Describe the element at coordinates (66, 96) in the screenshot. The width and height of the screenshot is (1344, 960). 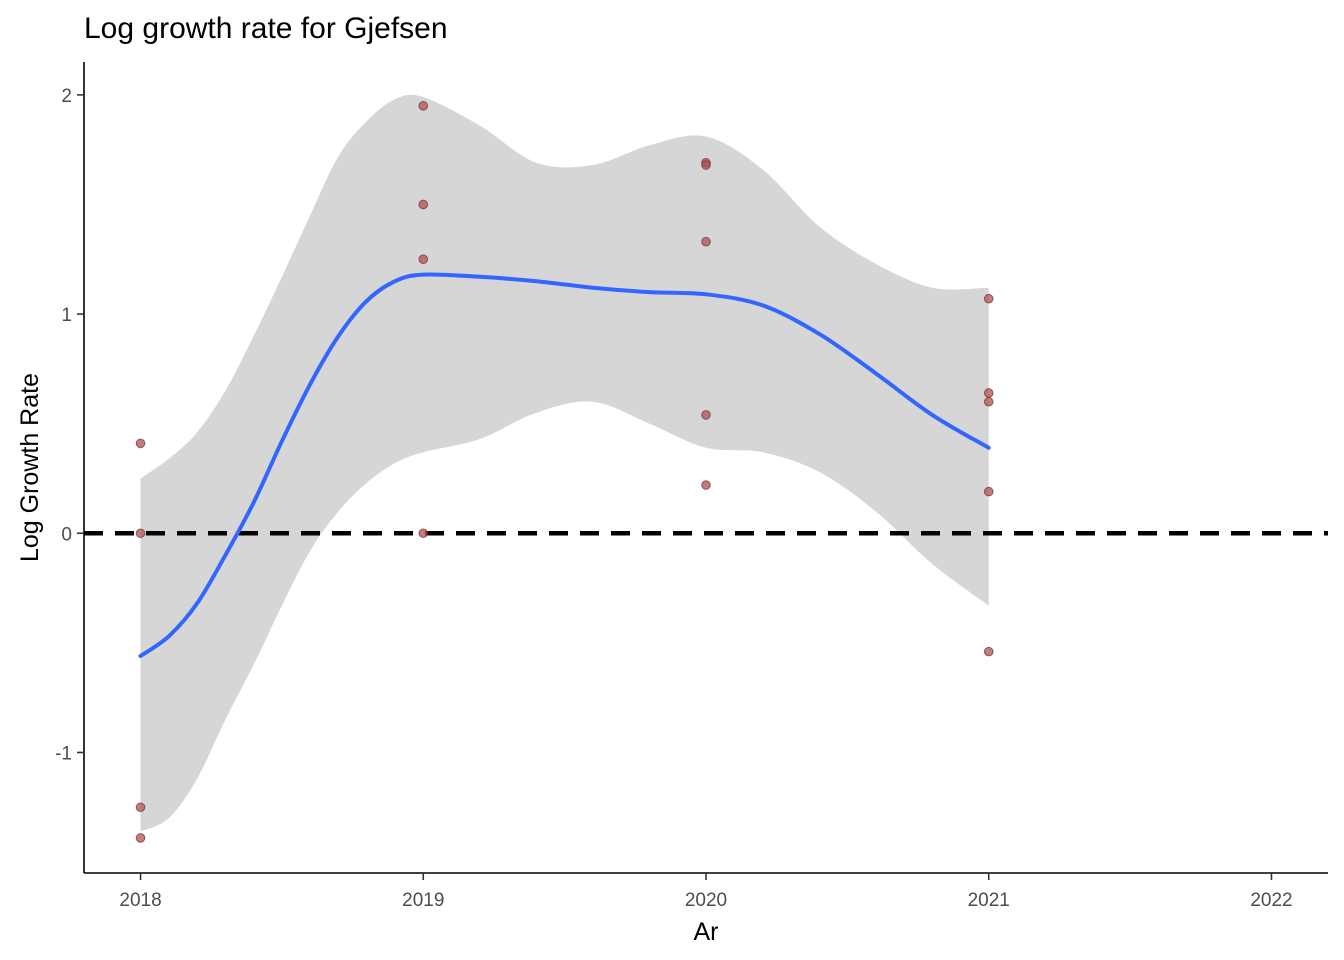
I see `y-tick-label: 2` at that location.